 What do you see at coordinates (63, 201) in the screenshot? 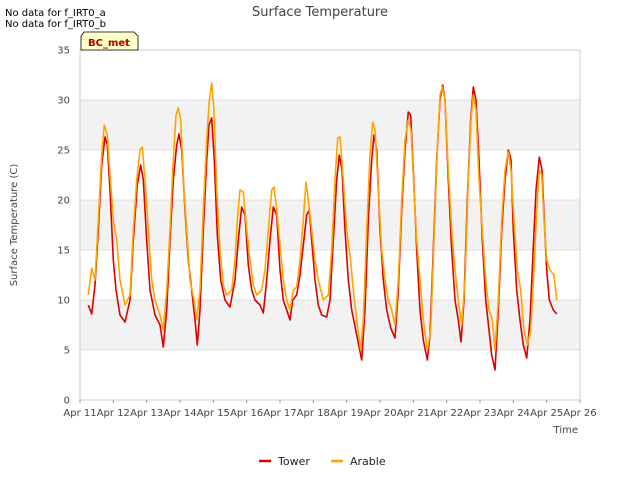
I see `y-tick-label: 20` at bounding box center [63, 201].